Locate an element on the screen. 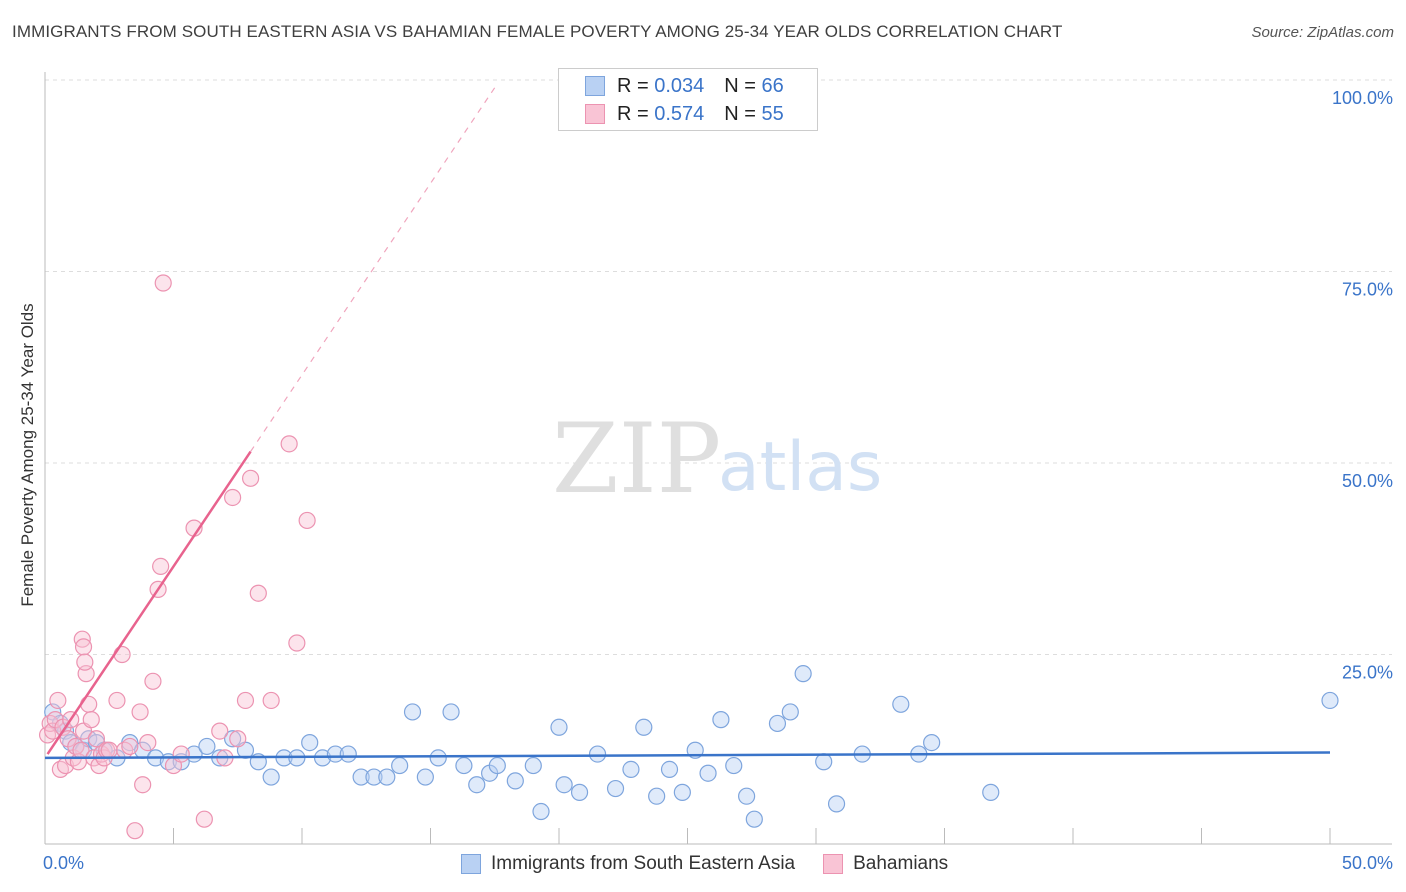 This screenshot has height=892, width=1406. watermark: ZIP atlas is located at coordinates (717, 459).